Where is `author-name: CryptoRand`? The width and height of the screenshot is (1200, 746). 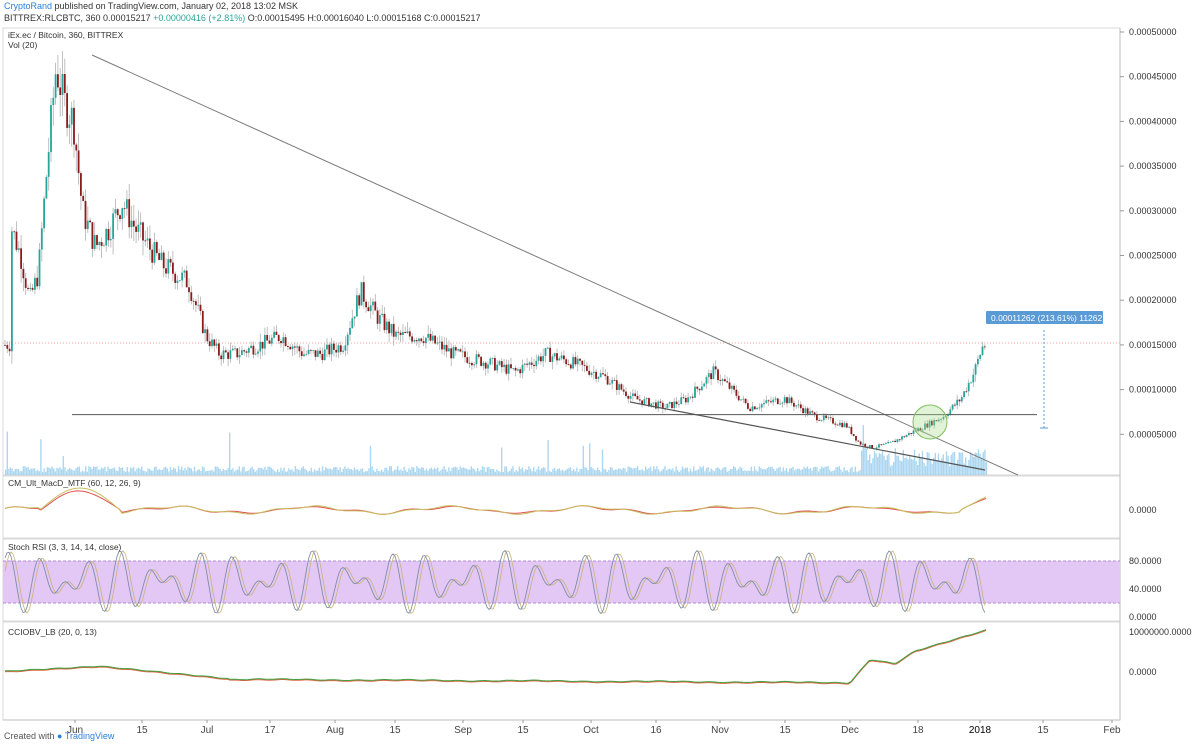
author-name: CryptoRand is located at coordinates (28, 6).